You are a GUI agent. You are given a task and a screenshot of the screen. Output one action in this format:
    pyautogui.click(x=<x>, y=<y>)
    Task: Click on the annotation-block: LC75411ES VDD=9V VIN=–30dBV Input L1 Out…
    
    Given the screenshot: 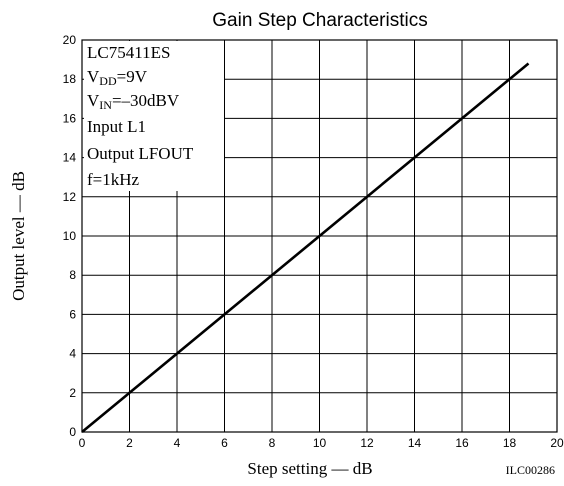 What is the action you would take?
    pyautogui.click(x=140, y=116)
    